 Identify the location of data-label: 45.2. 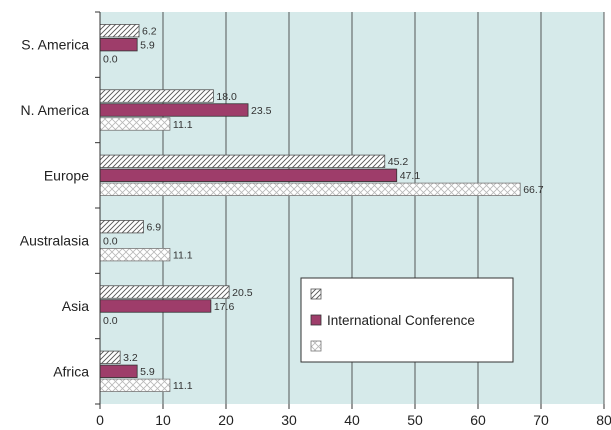
(398, 162).